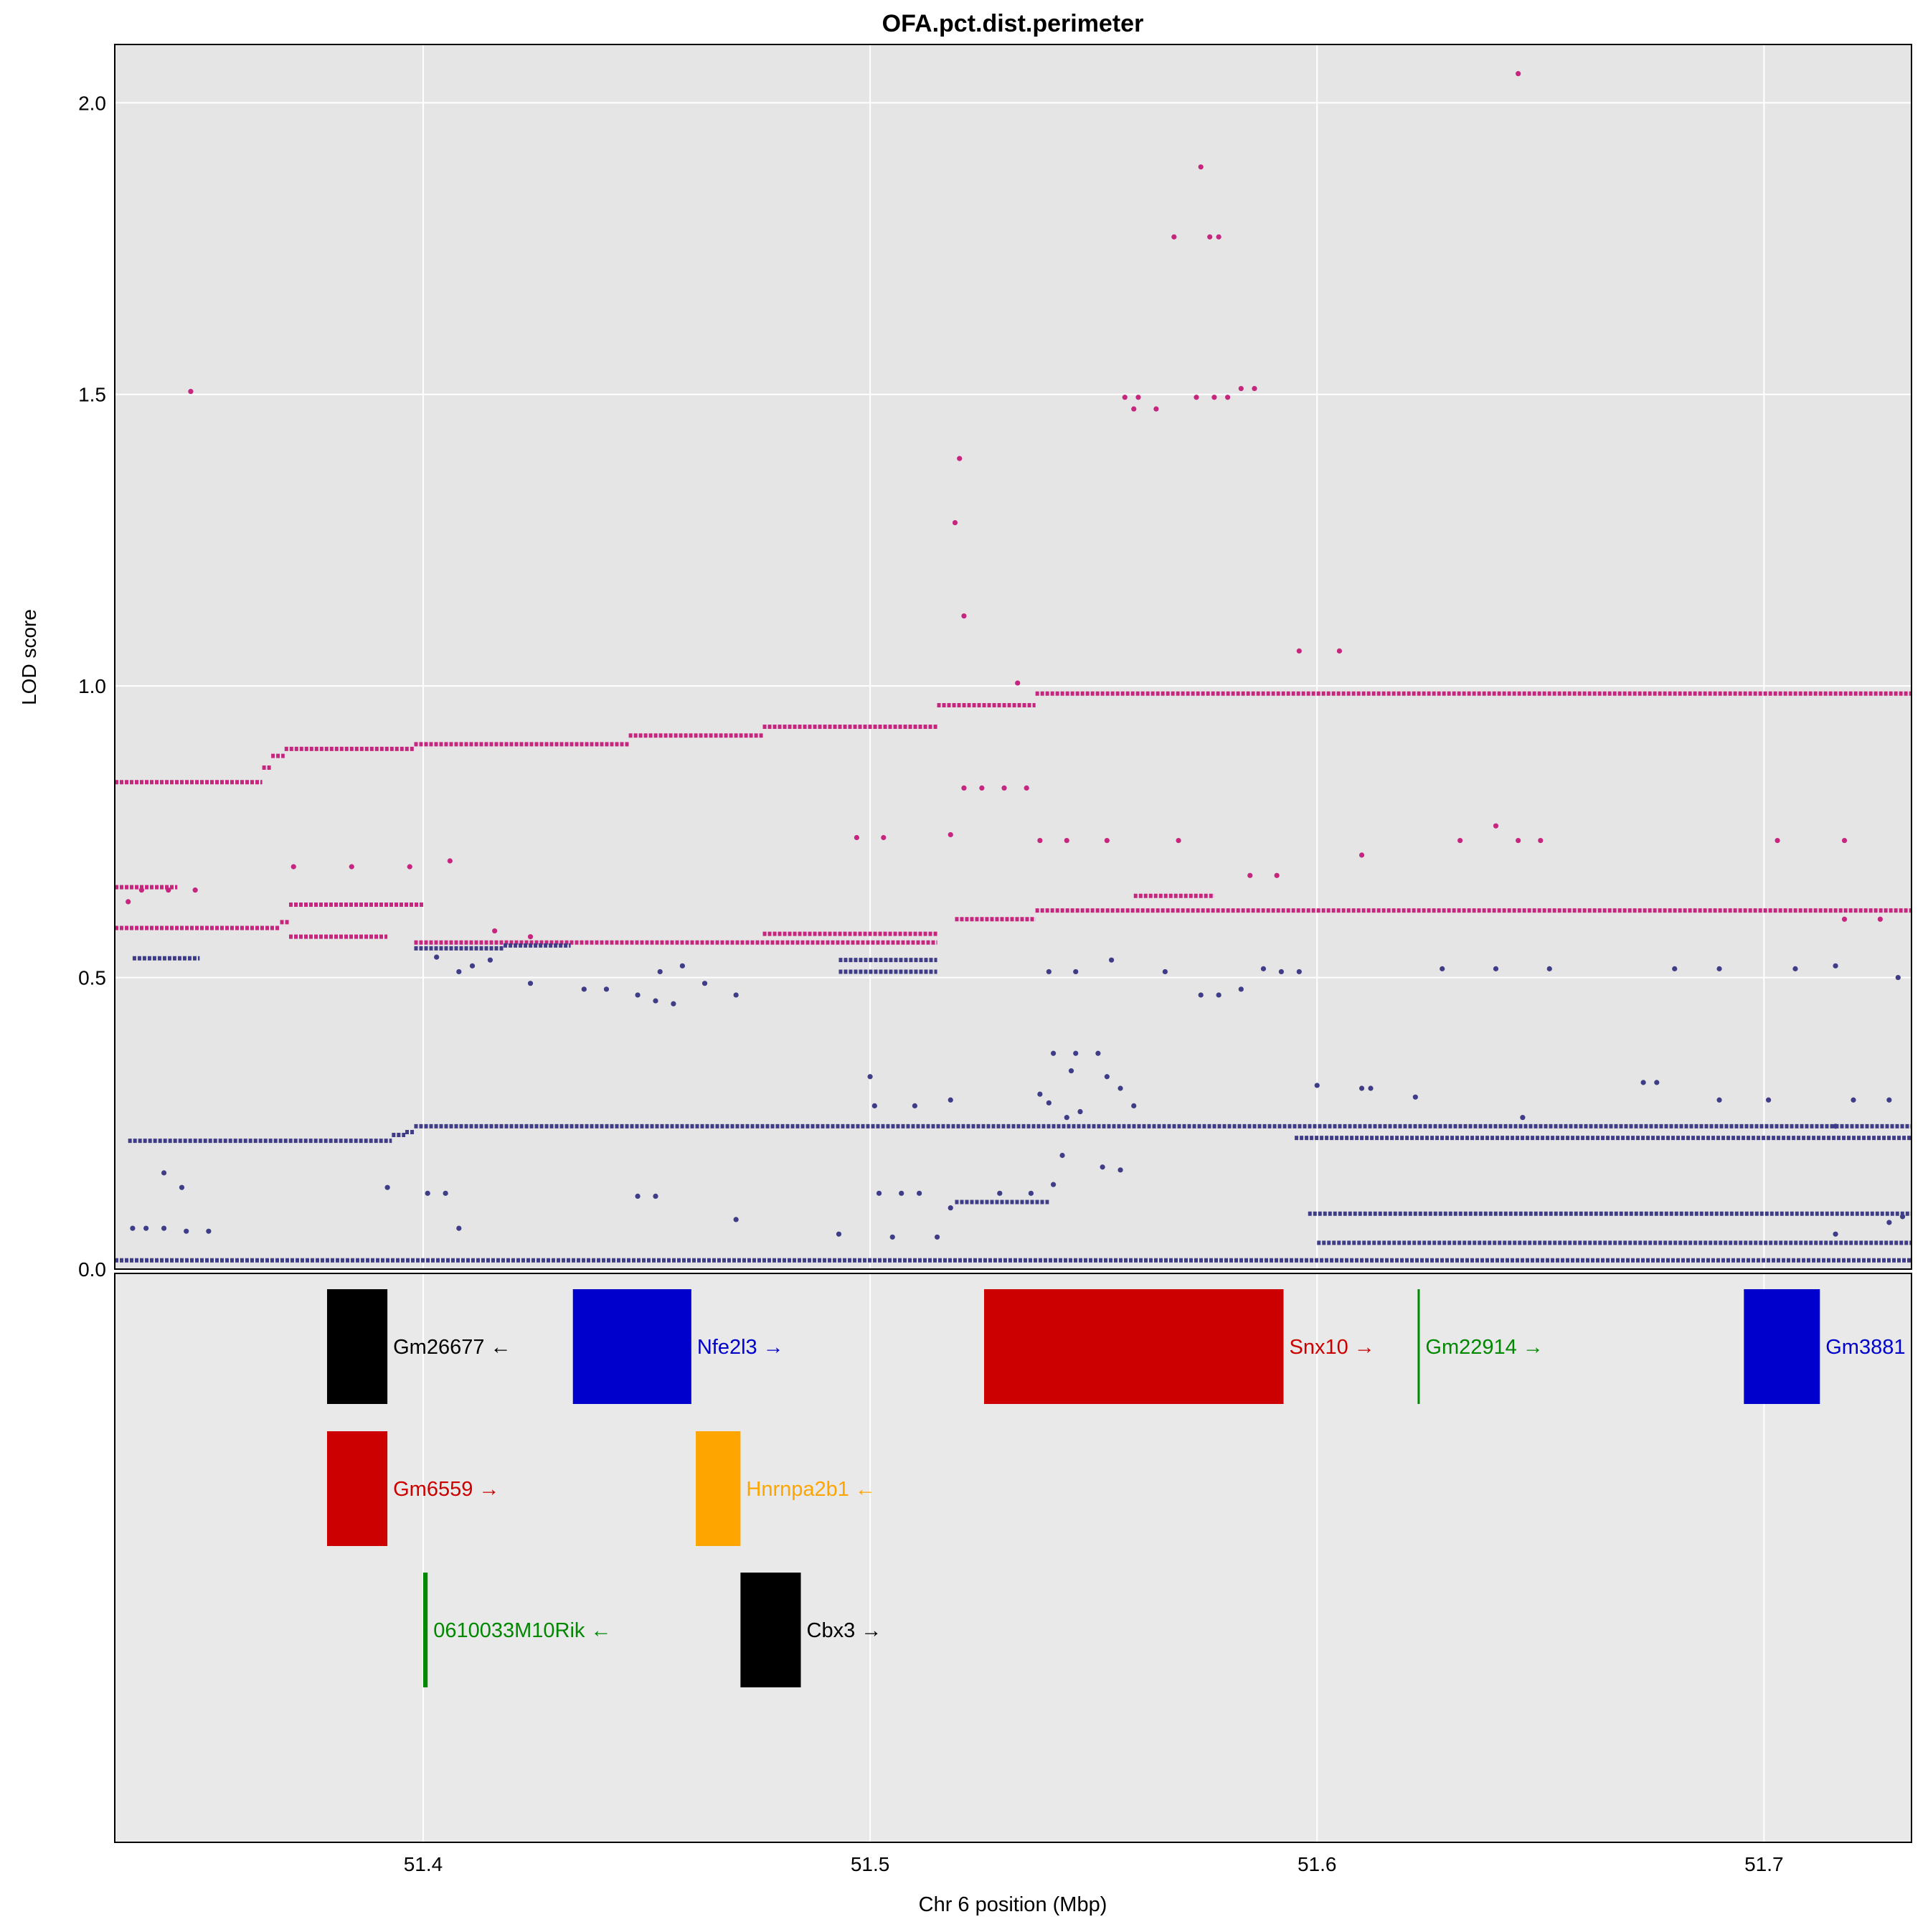 This screenshot has height=1932, width=1928. I want to click on y-tick-label: 0.0, so click(92, 1269).